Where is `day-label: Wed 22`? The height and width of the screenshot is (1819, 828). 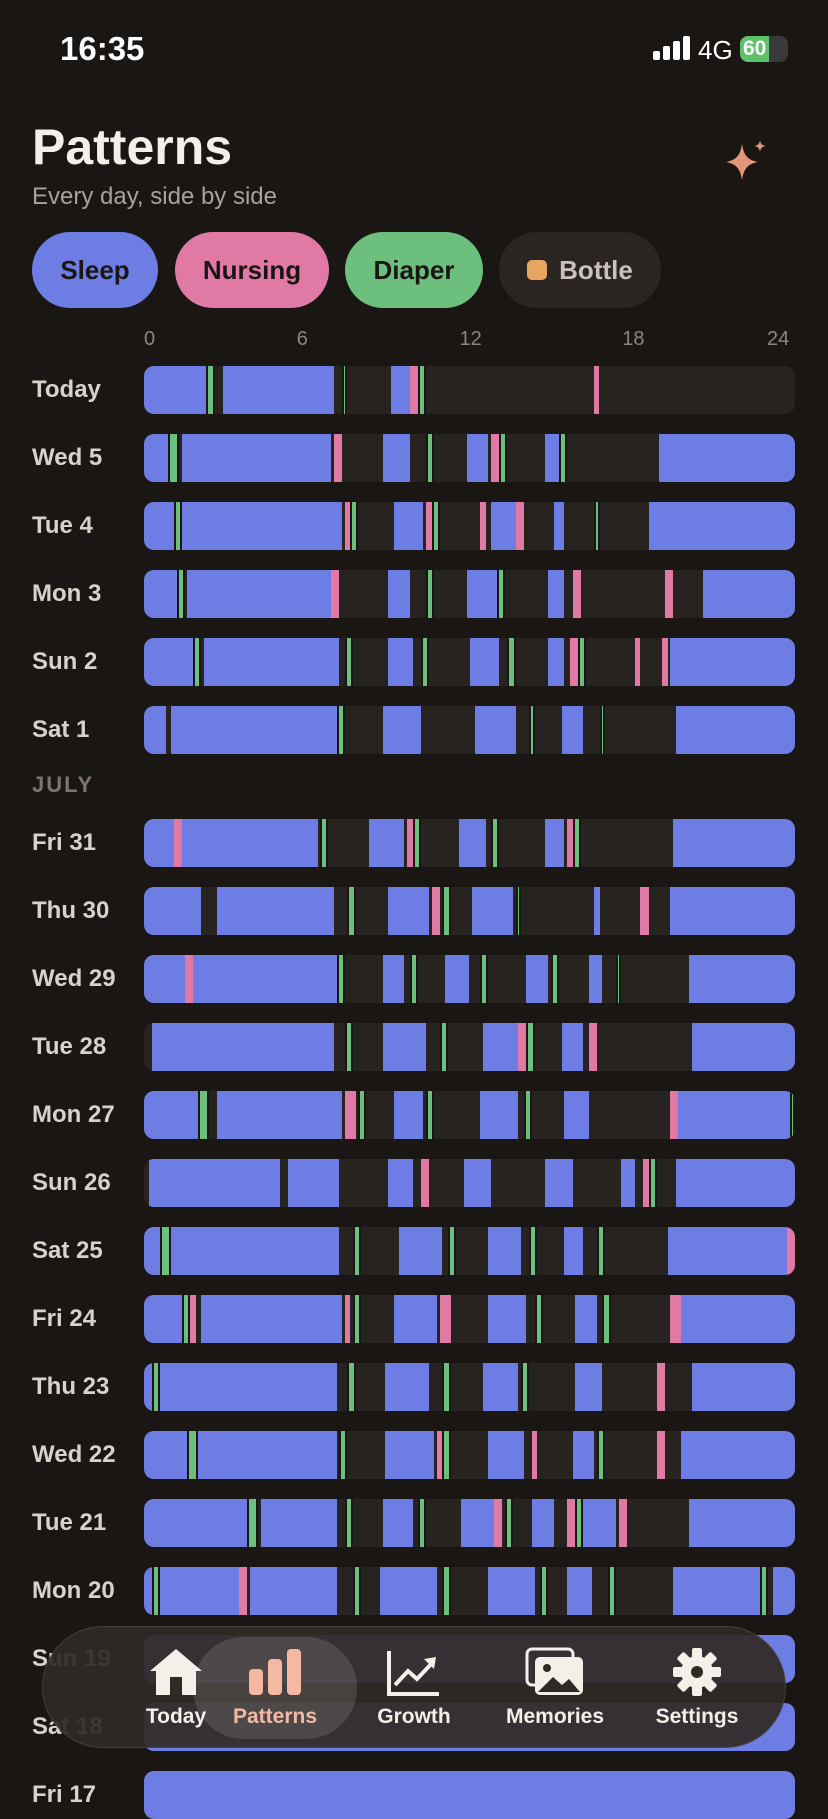 day-label: Wed 22 is located at coordinates (74, 1454).